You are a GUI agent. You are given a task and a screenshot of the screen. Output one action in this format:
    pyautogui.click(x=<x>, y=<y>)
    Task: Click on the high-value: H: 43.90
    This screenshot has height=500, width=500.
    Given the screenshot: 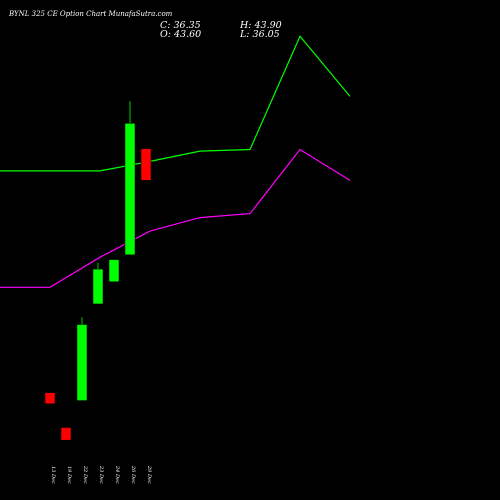 What is the action you would take?
    pyautogui.click(x=261, y=25)
    